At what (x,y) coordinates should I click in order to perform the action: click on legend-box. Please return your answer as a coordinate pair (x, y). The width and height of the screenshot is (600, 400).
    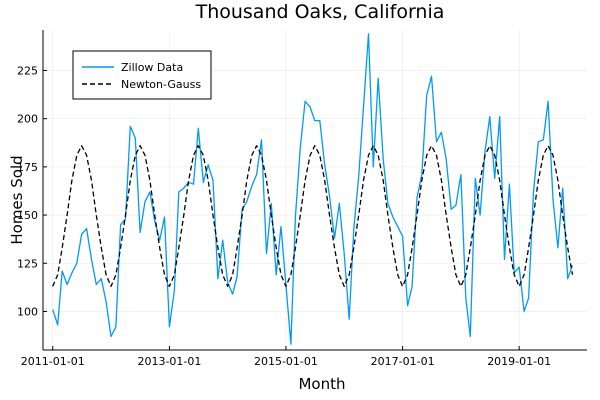
    Looking at the image, I should click on (142, 75).